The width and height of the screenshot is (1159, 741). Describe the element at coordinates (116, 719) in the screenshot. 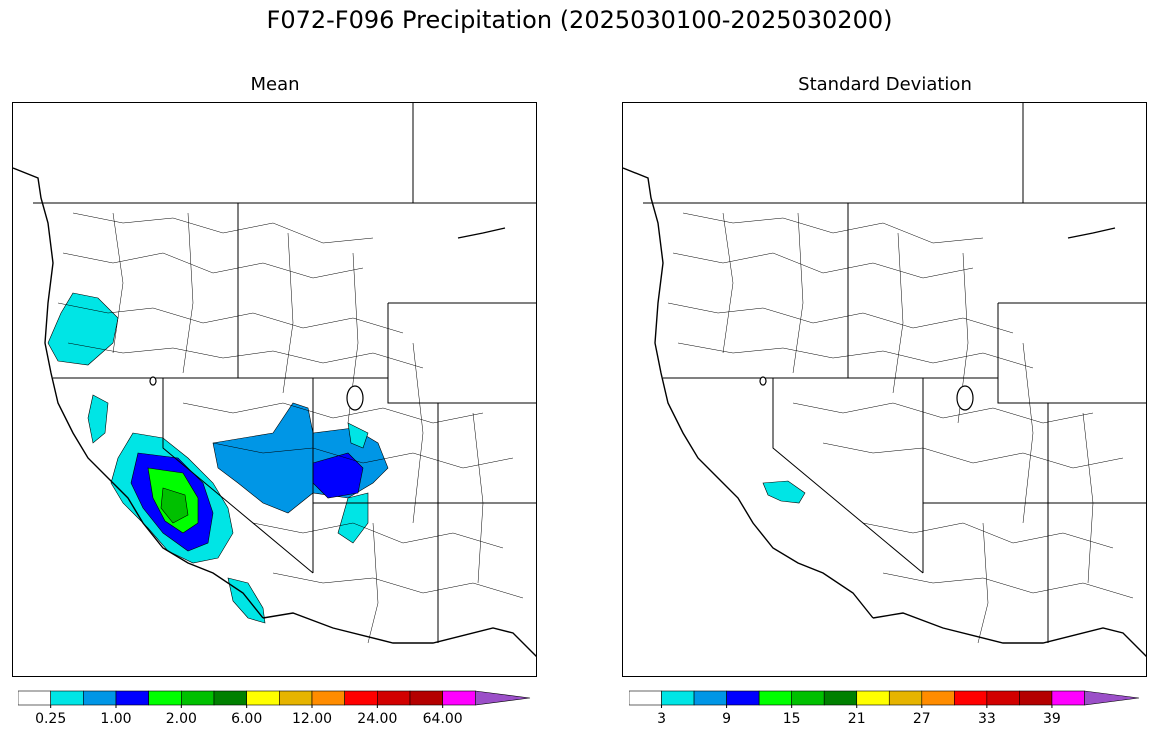

I see `colorbar-tick-label: 1.00` at that location.